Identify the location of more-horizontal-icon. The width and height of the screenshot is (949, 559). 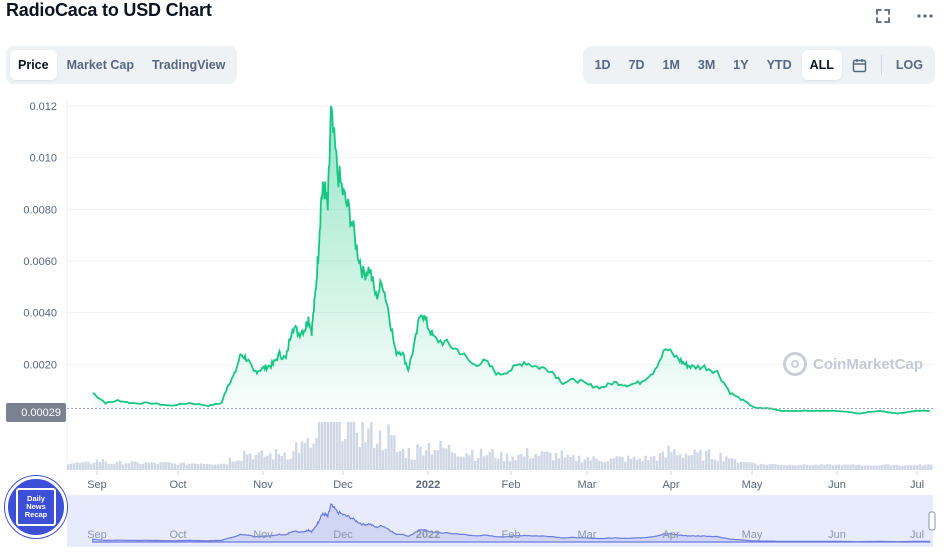
(925, 16).